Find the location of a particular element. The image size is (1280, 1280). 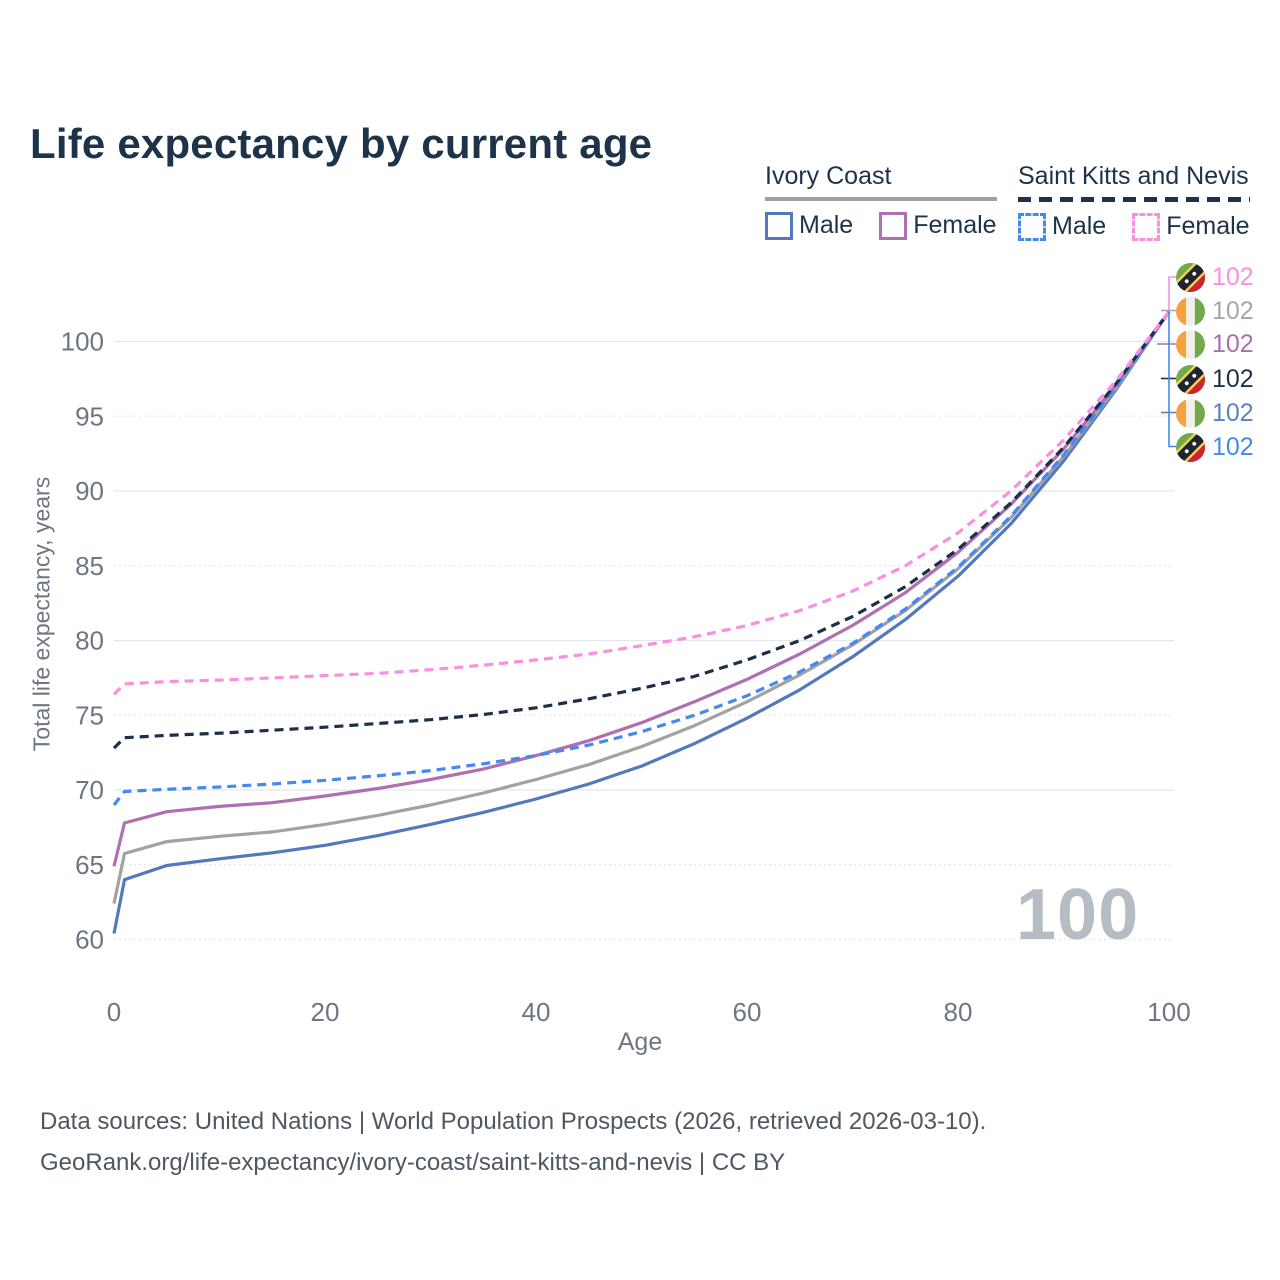

legend-item-ivory-coast-male: Male is located at coordinates (809, 225).